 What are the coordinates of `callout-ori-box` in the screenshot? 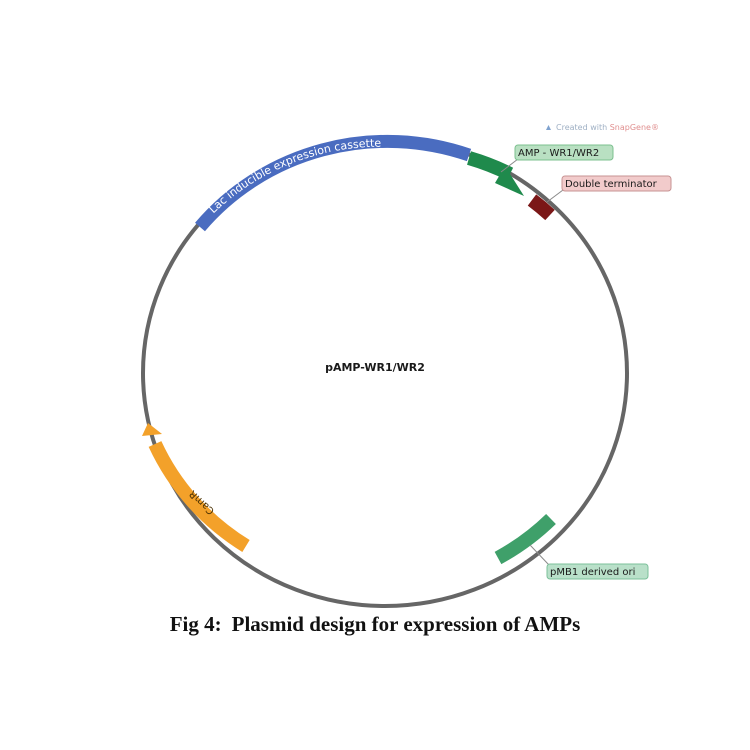 It's located at (597, 571).